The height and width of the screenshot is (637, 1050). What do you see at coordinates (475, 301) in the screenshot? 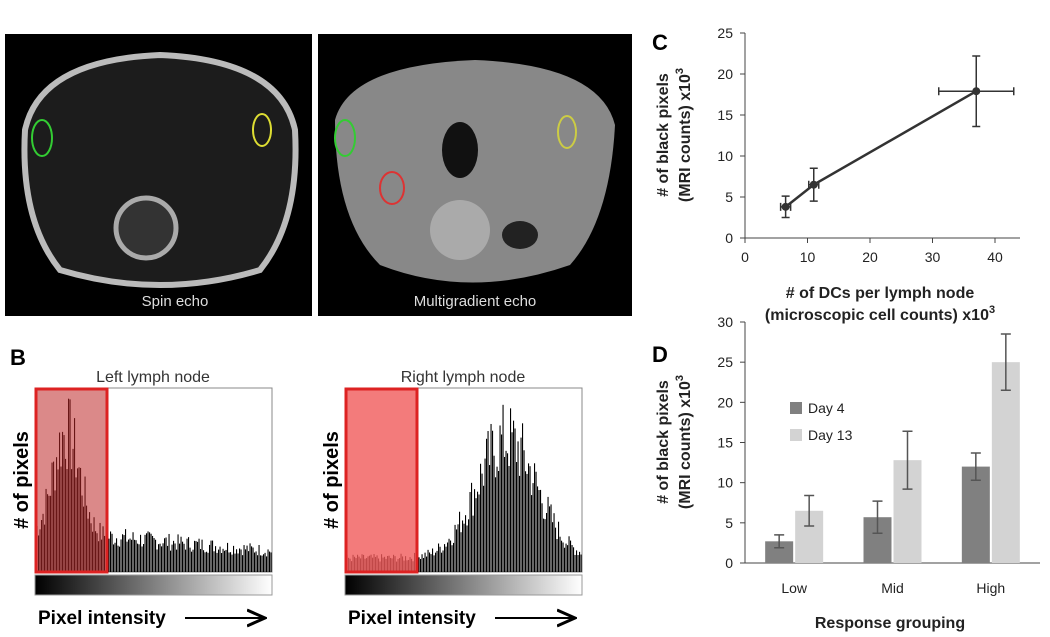
I see `image-caption: Multigradient echo` at bounding box center [475, 301].